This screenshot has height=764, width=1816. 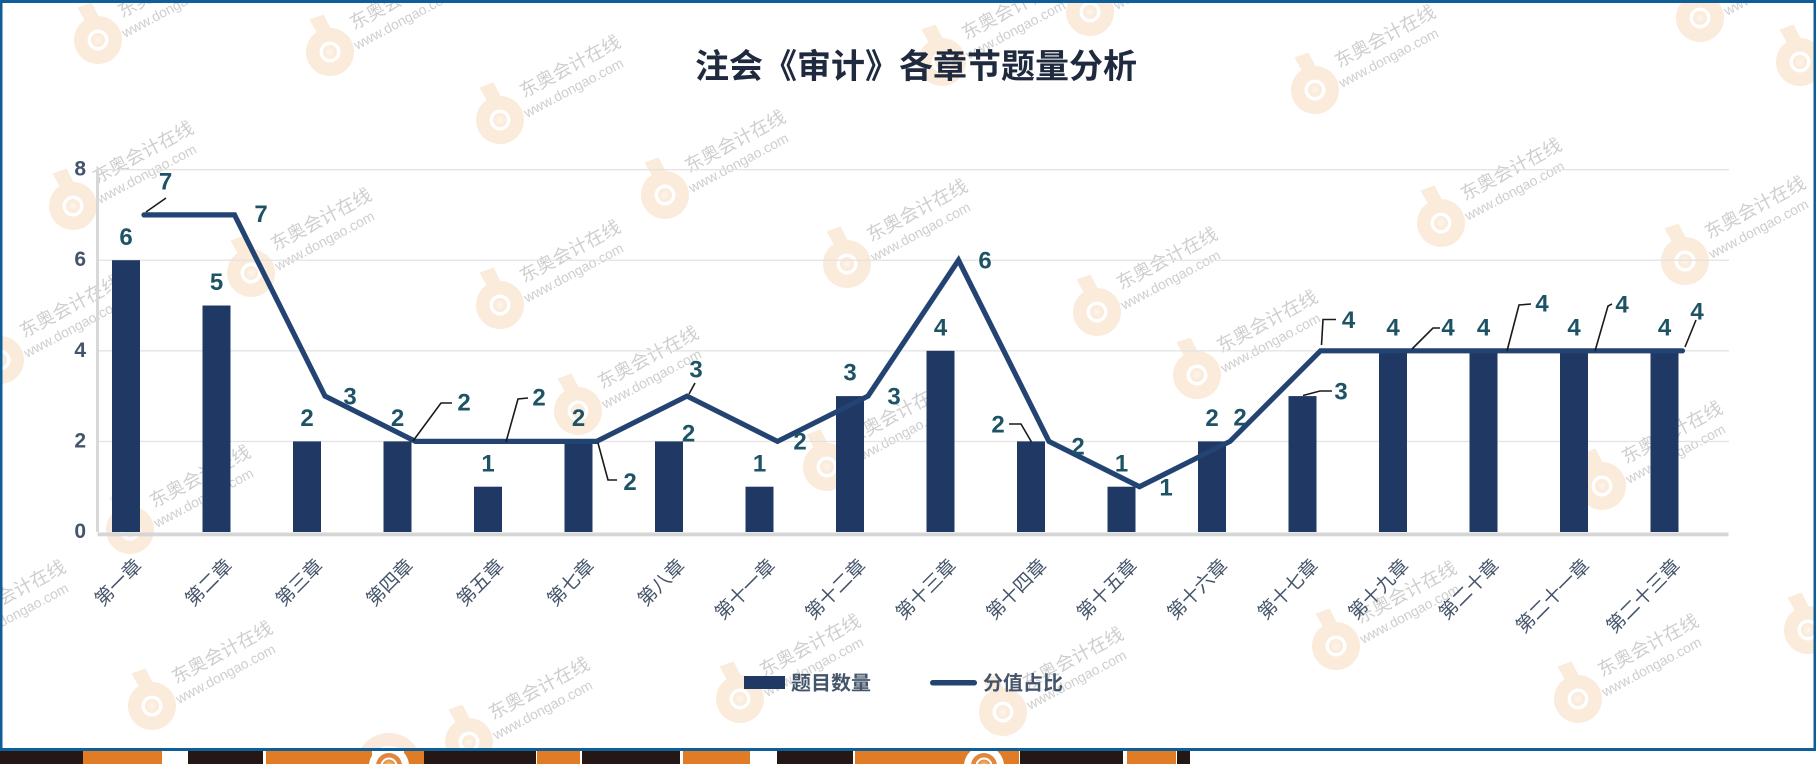 I want to click on svg-text: 5, so click(x=216, y=282).